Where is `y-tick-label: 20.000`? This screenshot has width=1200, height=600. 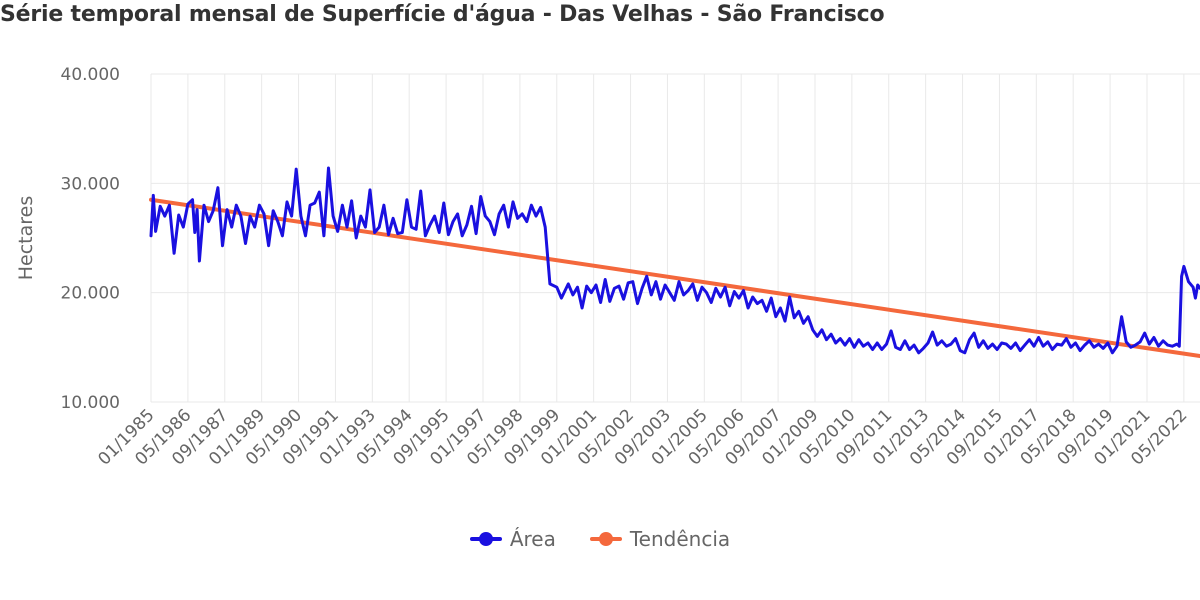
y-tick-label: 20.000 is located at coordinates (90, 294).